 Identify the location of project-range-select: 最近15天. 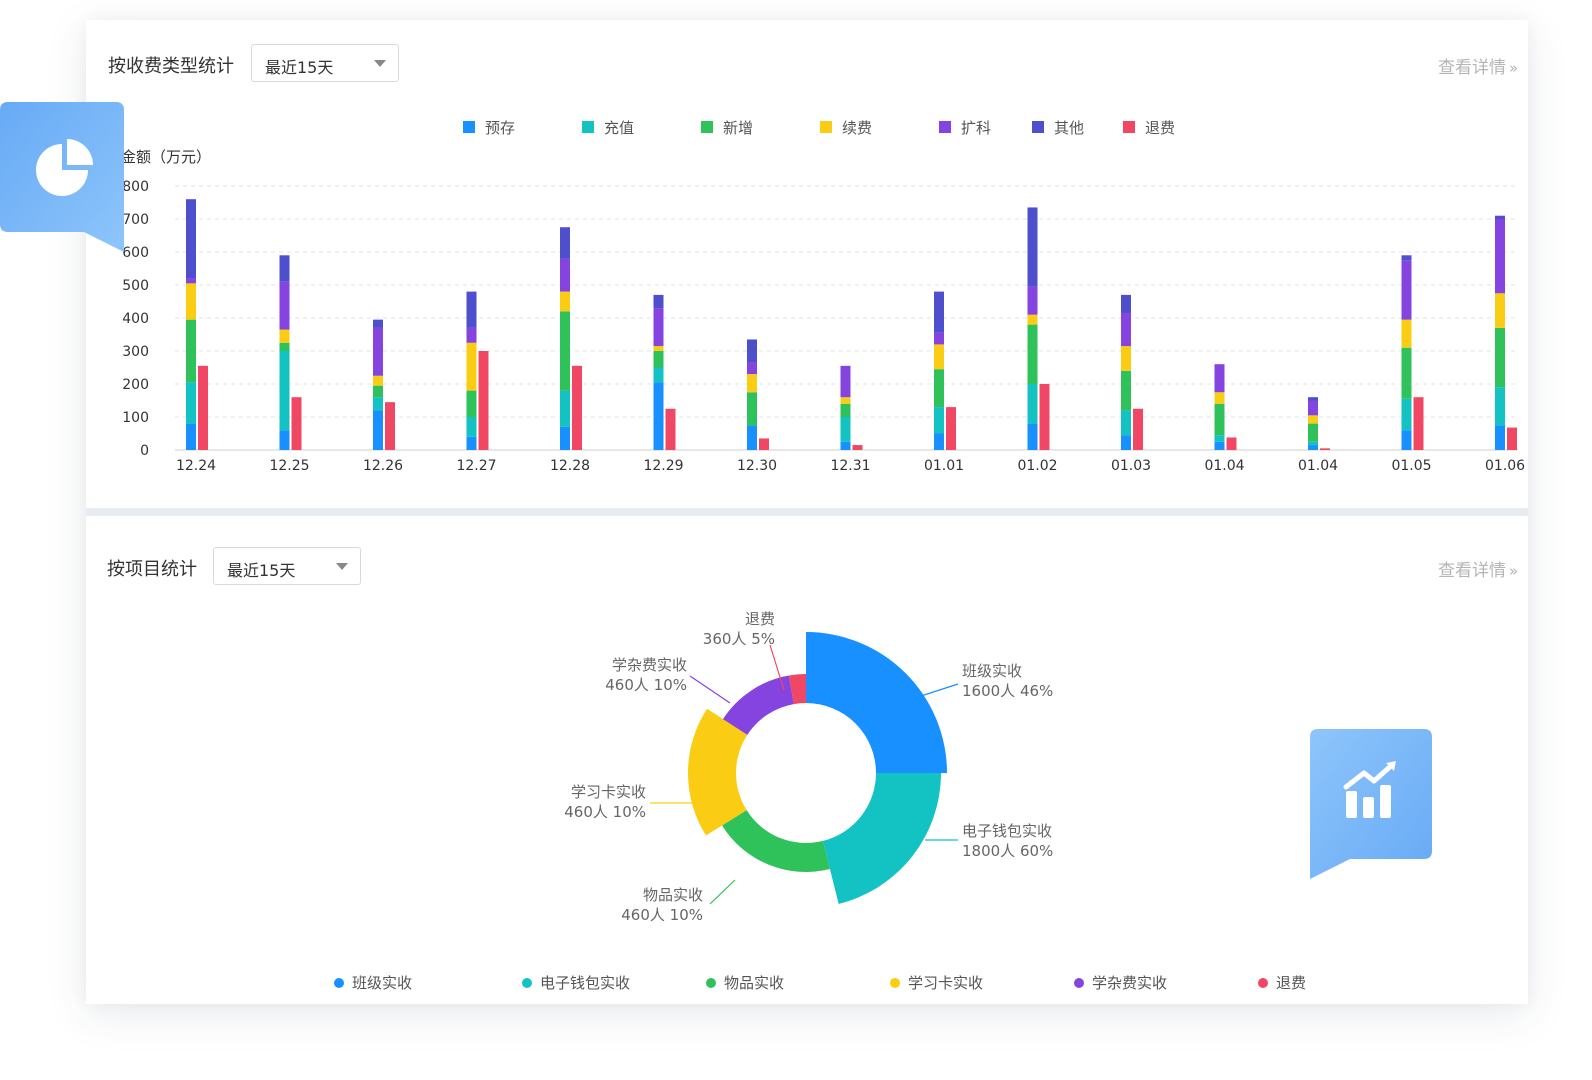
(287, 566).